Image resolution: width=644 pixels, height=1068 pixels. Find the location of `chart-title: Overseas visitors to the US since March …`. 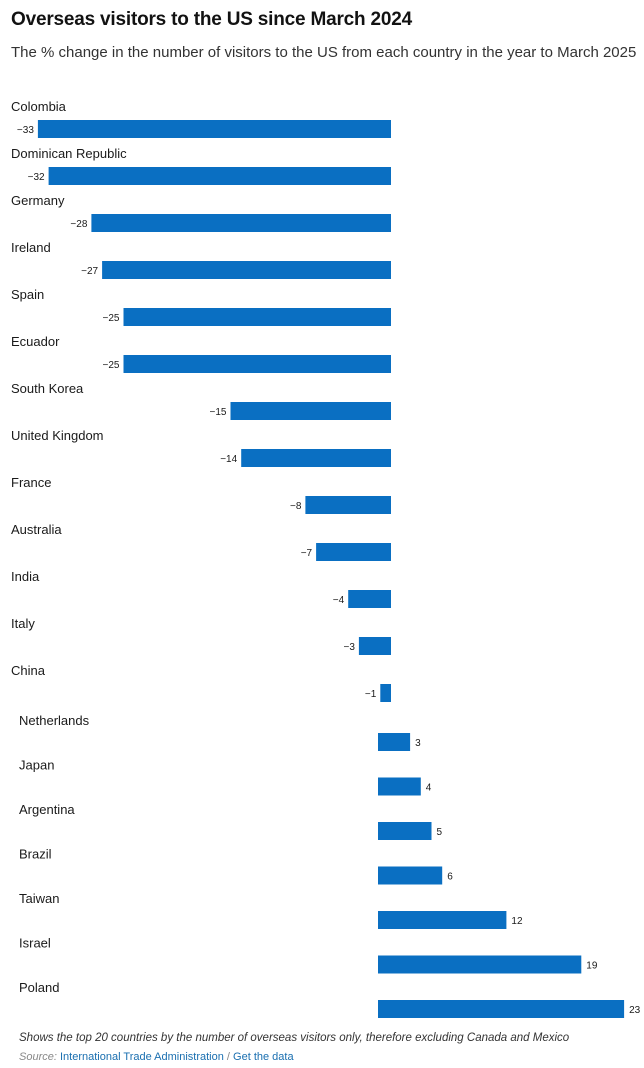

chart-title: Overseas visitors to the US since March … is located at coordinates (211, 19).